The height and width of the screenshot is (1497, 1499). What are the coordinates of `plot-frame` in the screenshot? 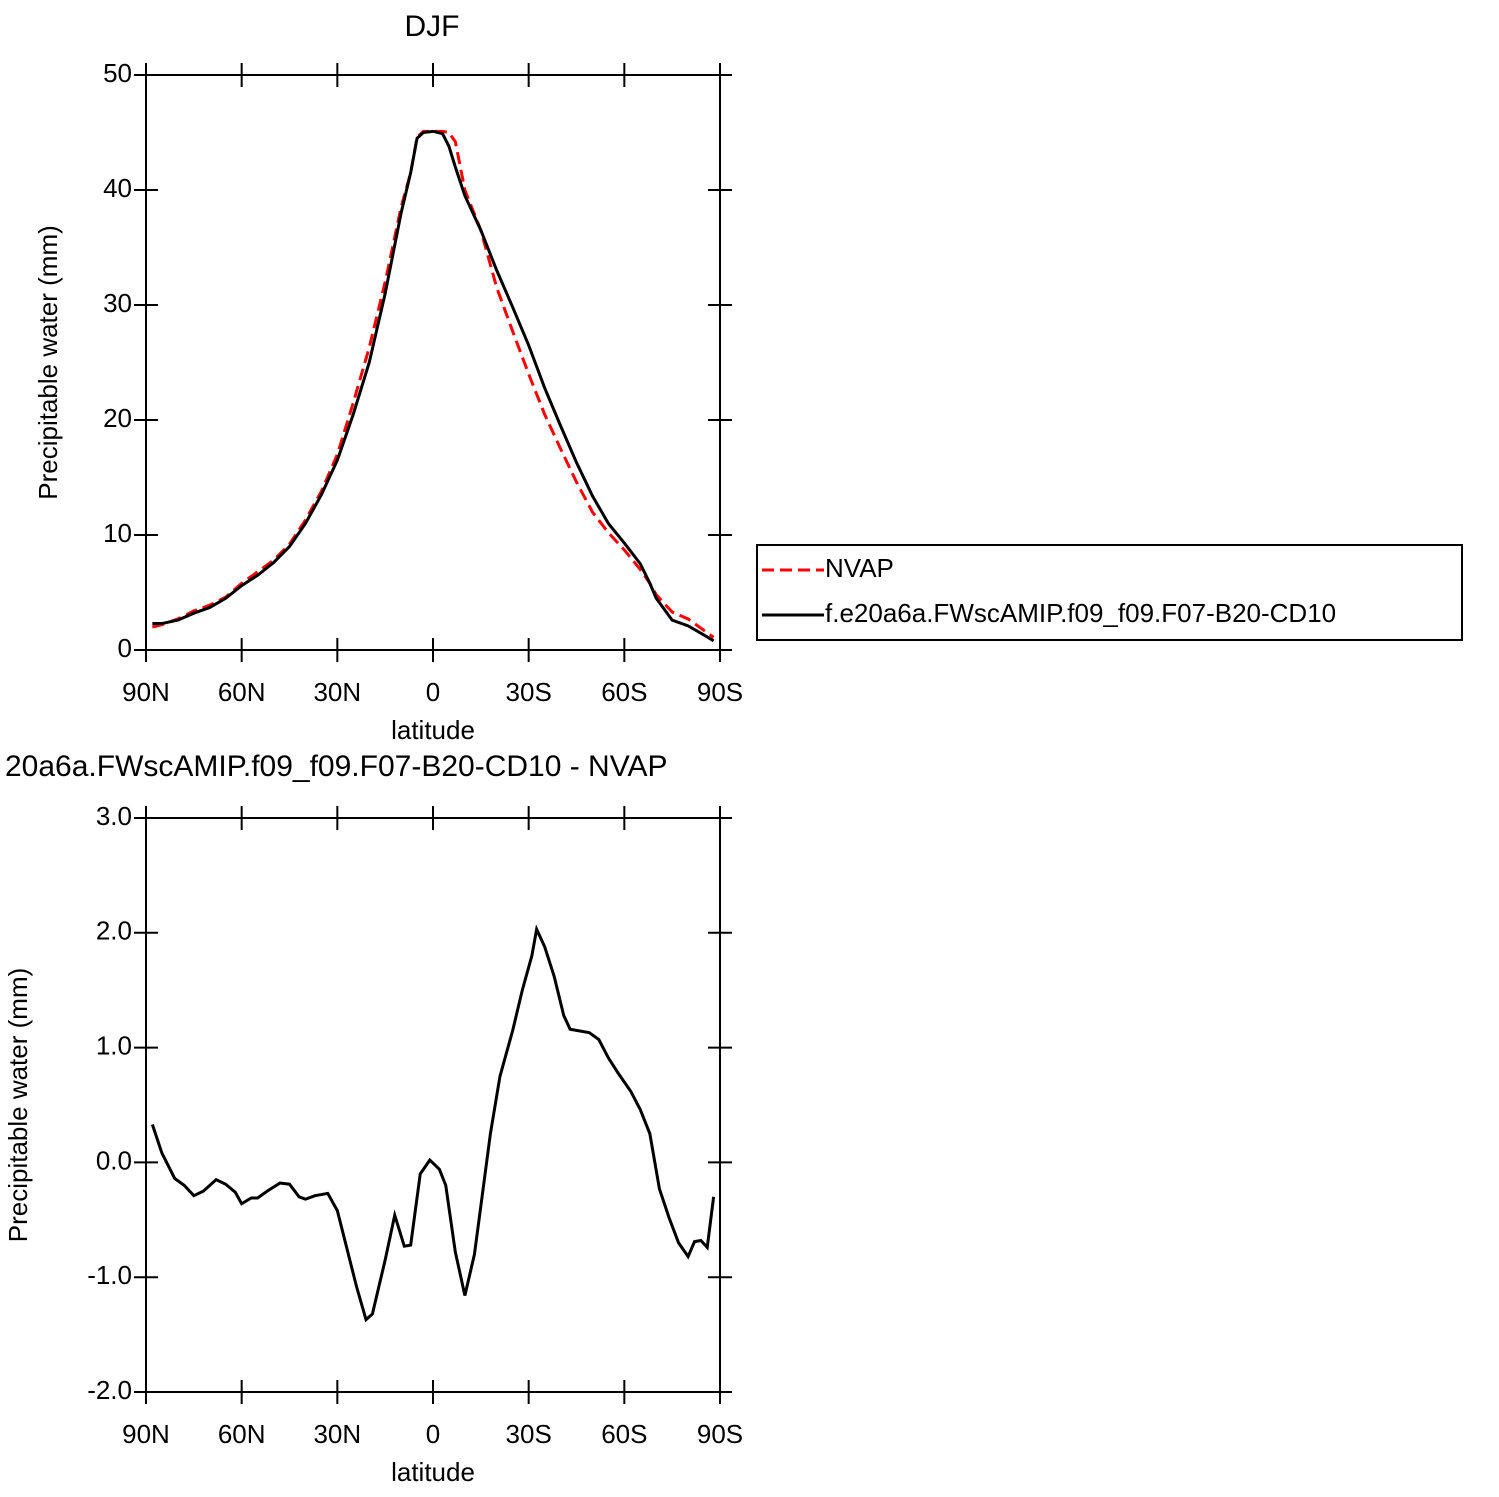 It's located at (433, 1105).